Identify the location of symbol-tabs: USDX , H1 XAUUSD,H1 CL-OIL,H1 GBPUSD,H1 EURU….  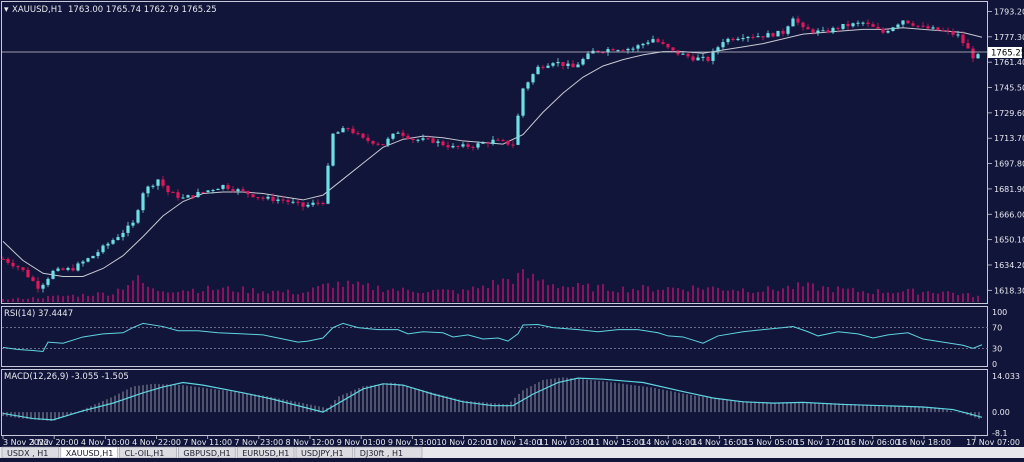
(212, 452).